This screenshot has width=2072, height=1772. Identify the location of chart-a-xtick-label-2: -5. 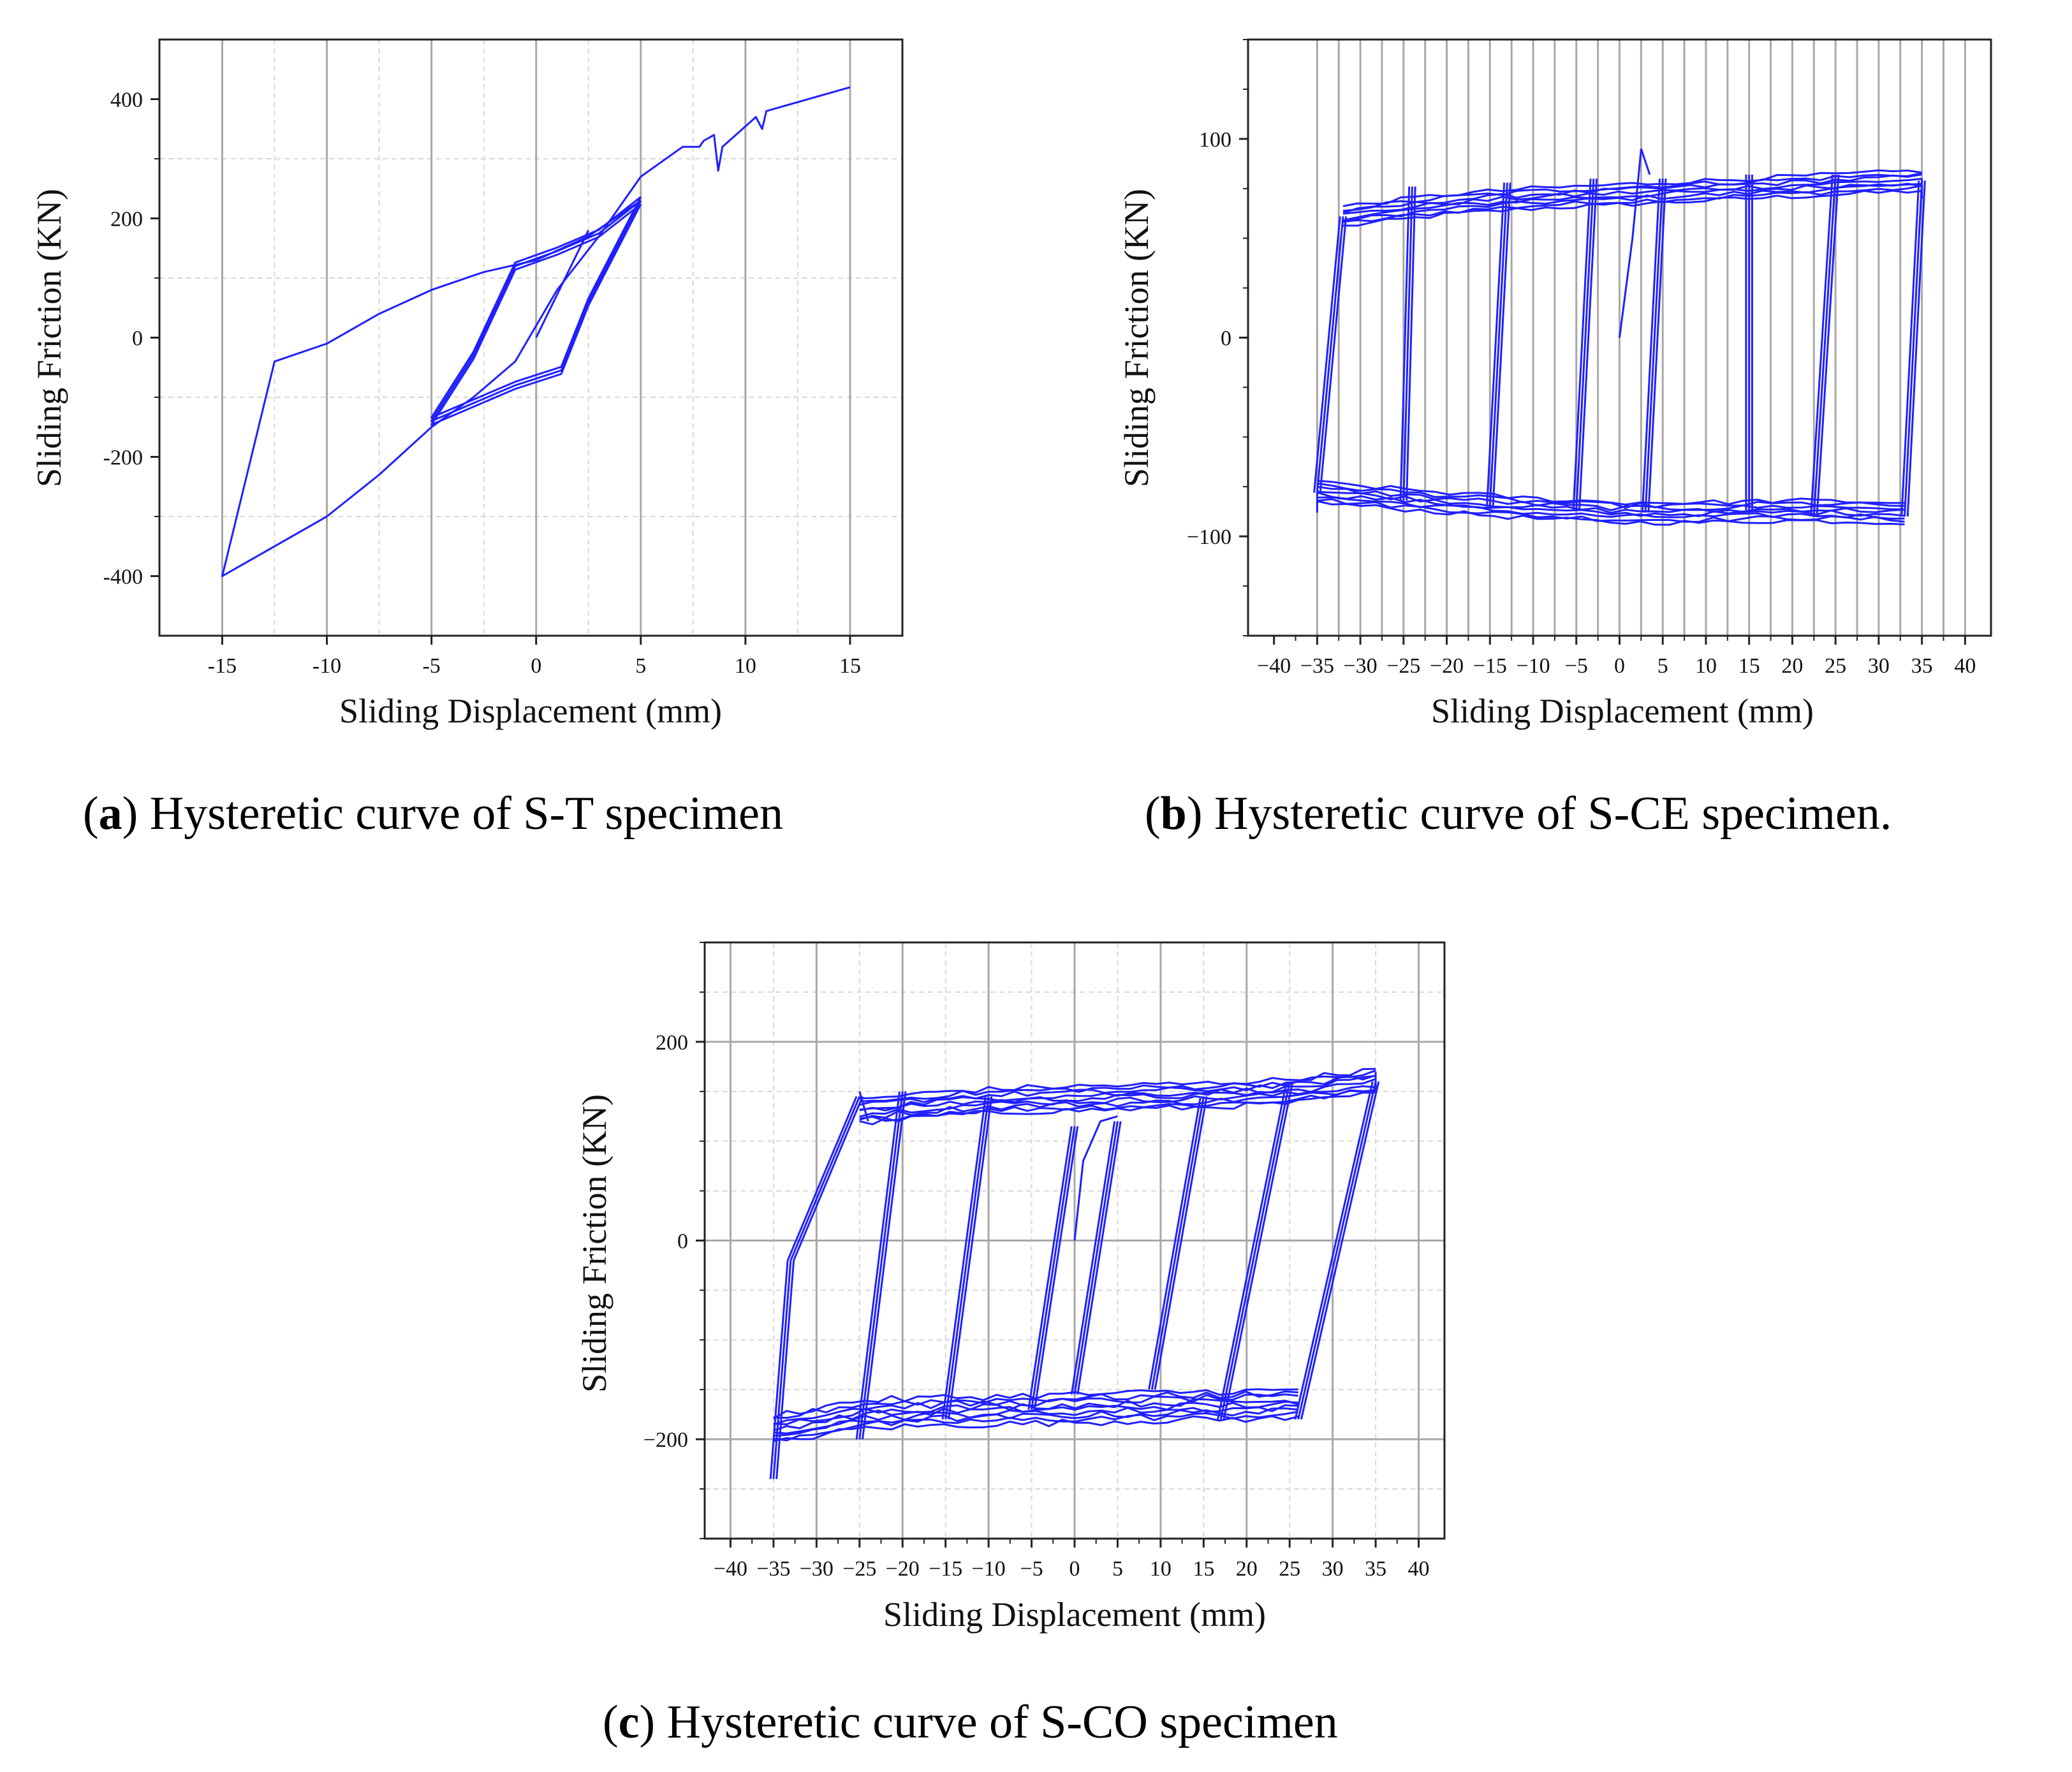
(431, 666).